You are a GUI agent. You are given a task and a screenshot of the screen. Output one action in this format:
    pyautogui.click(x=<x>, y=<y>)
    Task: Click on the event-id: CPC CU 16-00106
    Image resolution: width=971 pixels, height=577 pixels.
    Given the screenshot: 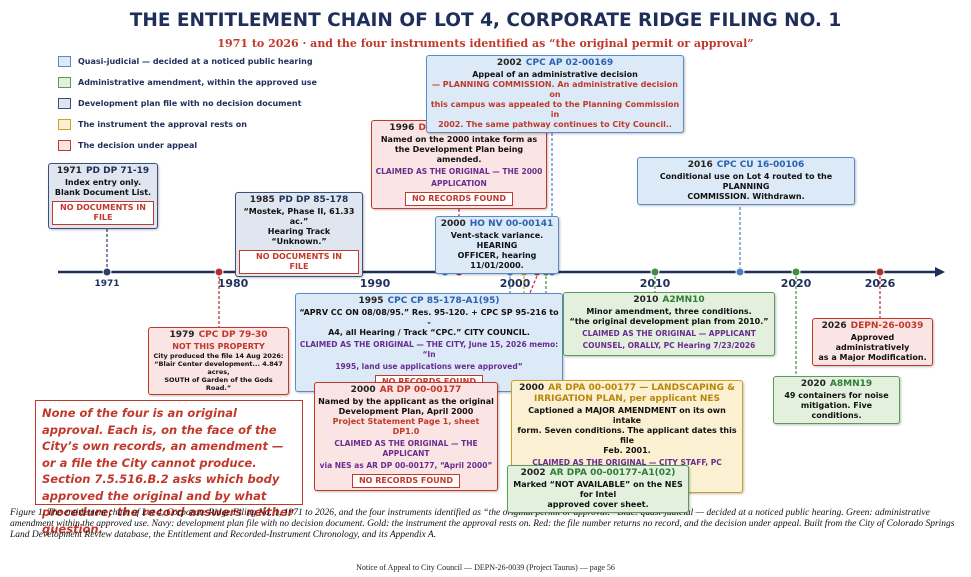 What is the action you would take?
    pyautogui.click(x=760, y=165)
    